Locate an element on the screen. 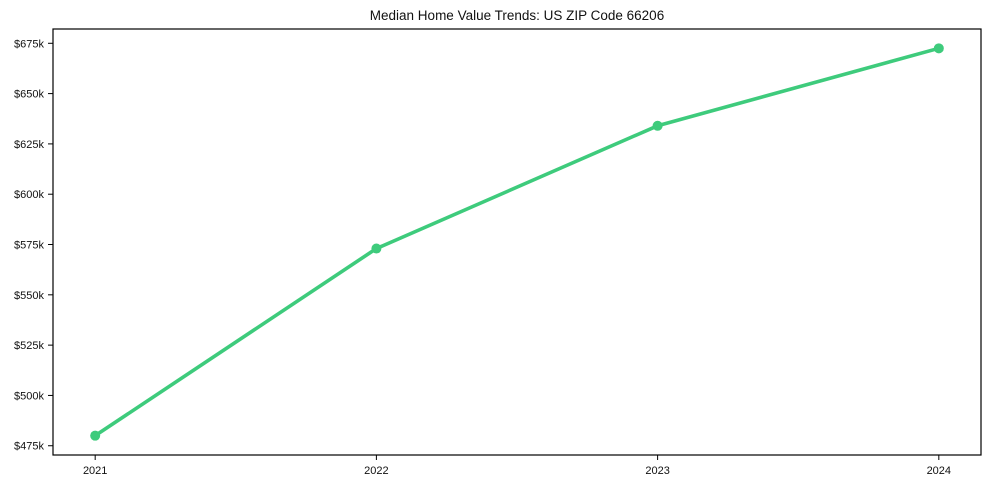  x-tick-label: 2024 is located at coordinates (939, 471).